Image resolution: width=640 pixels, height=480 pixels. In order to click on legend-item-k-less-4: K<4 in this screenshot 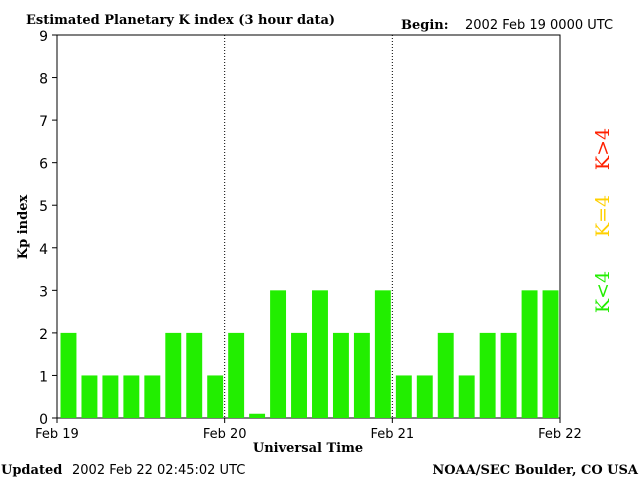, I will do `click(603, 292)`.